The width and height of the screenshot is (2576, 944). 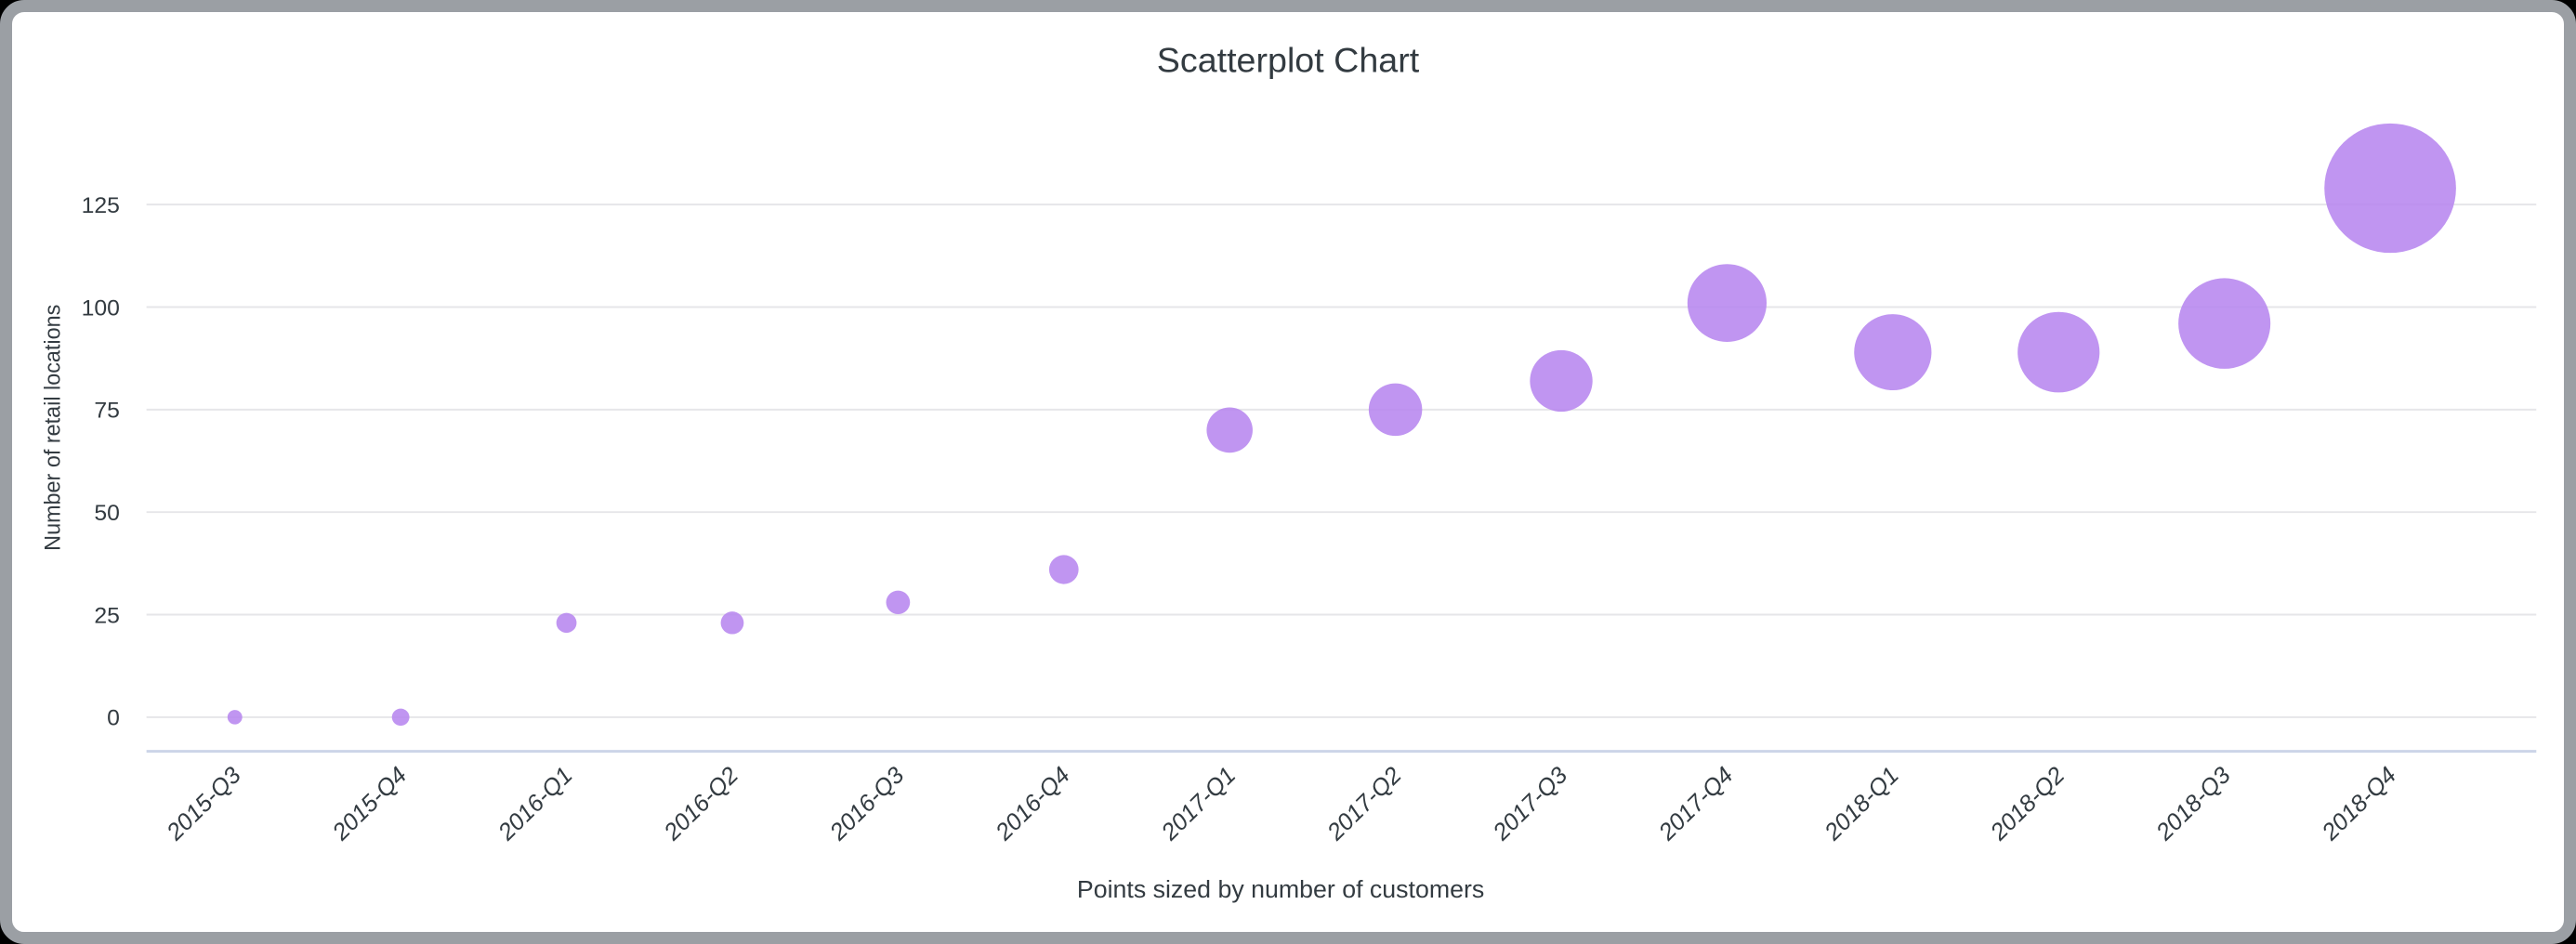 What do you see at coordinates (203, 804) in the screenshot?
I see `x-tick-label: 2015-Q3` at bounding box center [203, 804].